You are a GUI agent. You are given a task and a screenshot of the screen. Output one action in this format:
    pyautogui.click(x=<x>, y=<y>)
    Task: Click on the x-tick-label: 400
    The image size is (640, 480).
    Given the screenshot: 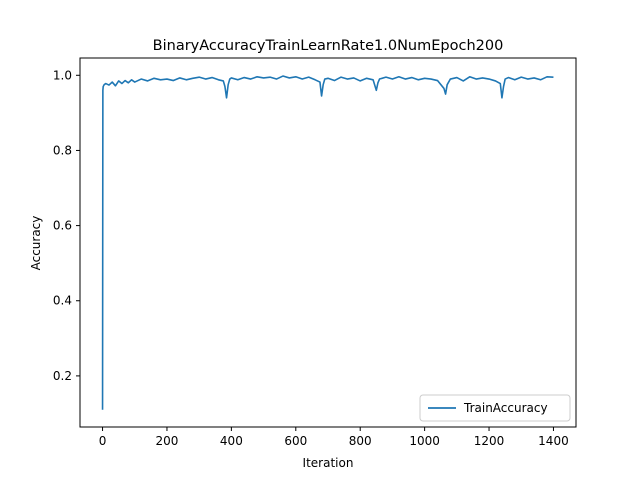 What is the action you would take?
    pyautogui.click(x=231, y=441)
    